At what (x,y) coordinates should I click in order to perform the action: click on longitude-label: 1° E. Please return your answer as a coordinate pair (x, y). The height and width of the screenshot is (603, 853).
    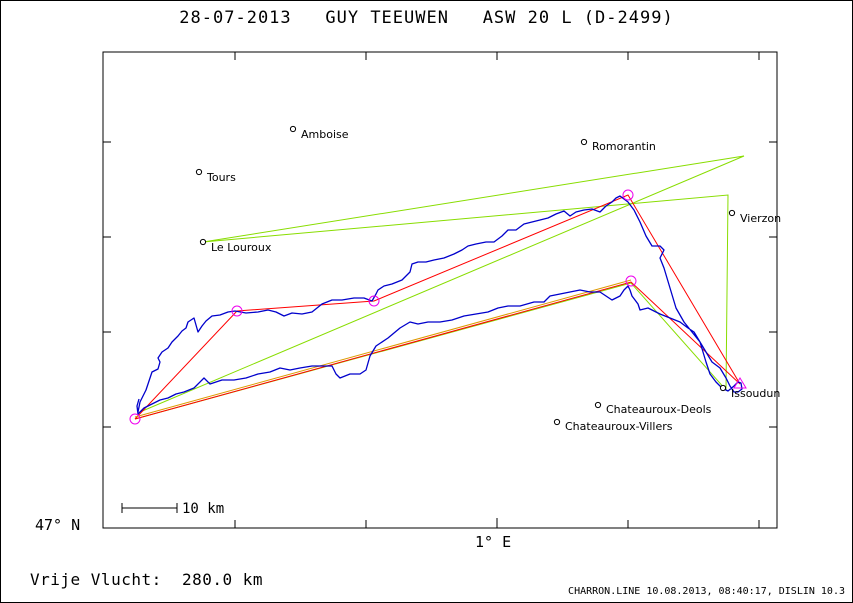
    Looking at the image, I should click on (493, 542).